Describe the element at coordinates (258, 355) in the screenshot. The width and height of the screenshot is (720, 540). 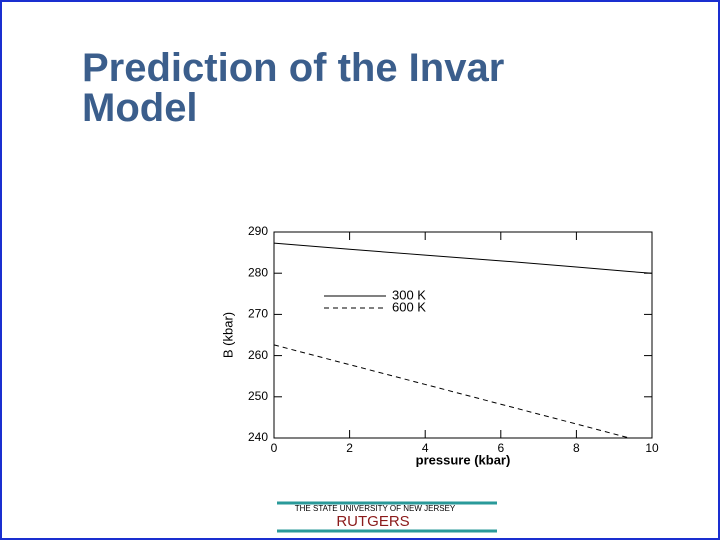
I see `y-tick-label: 260` at that location.